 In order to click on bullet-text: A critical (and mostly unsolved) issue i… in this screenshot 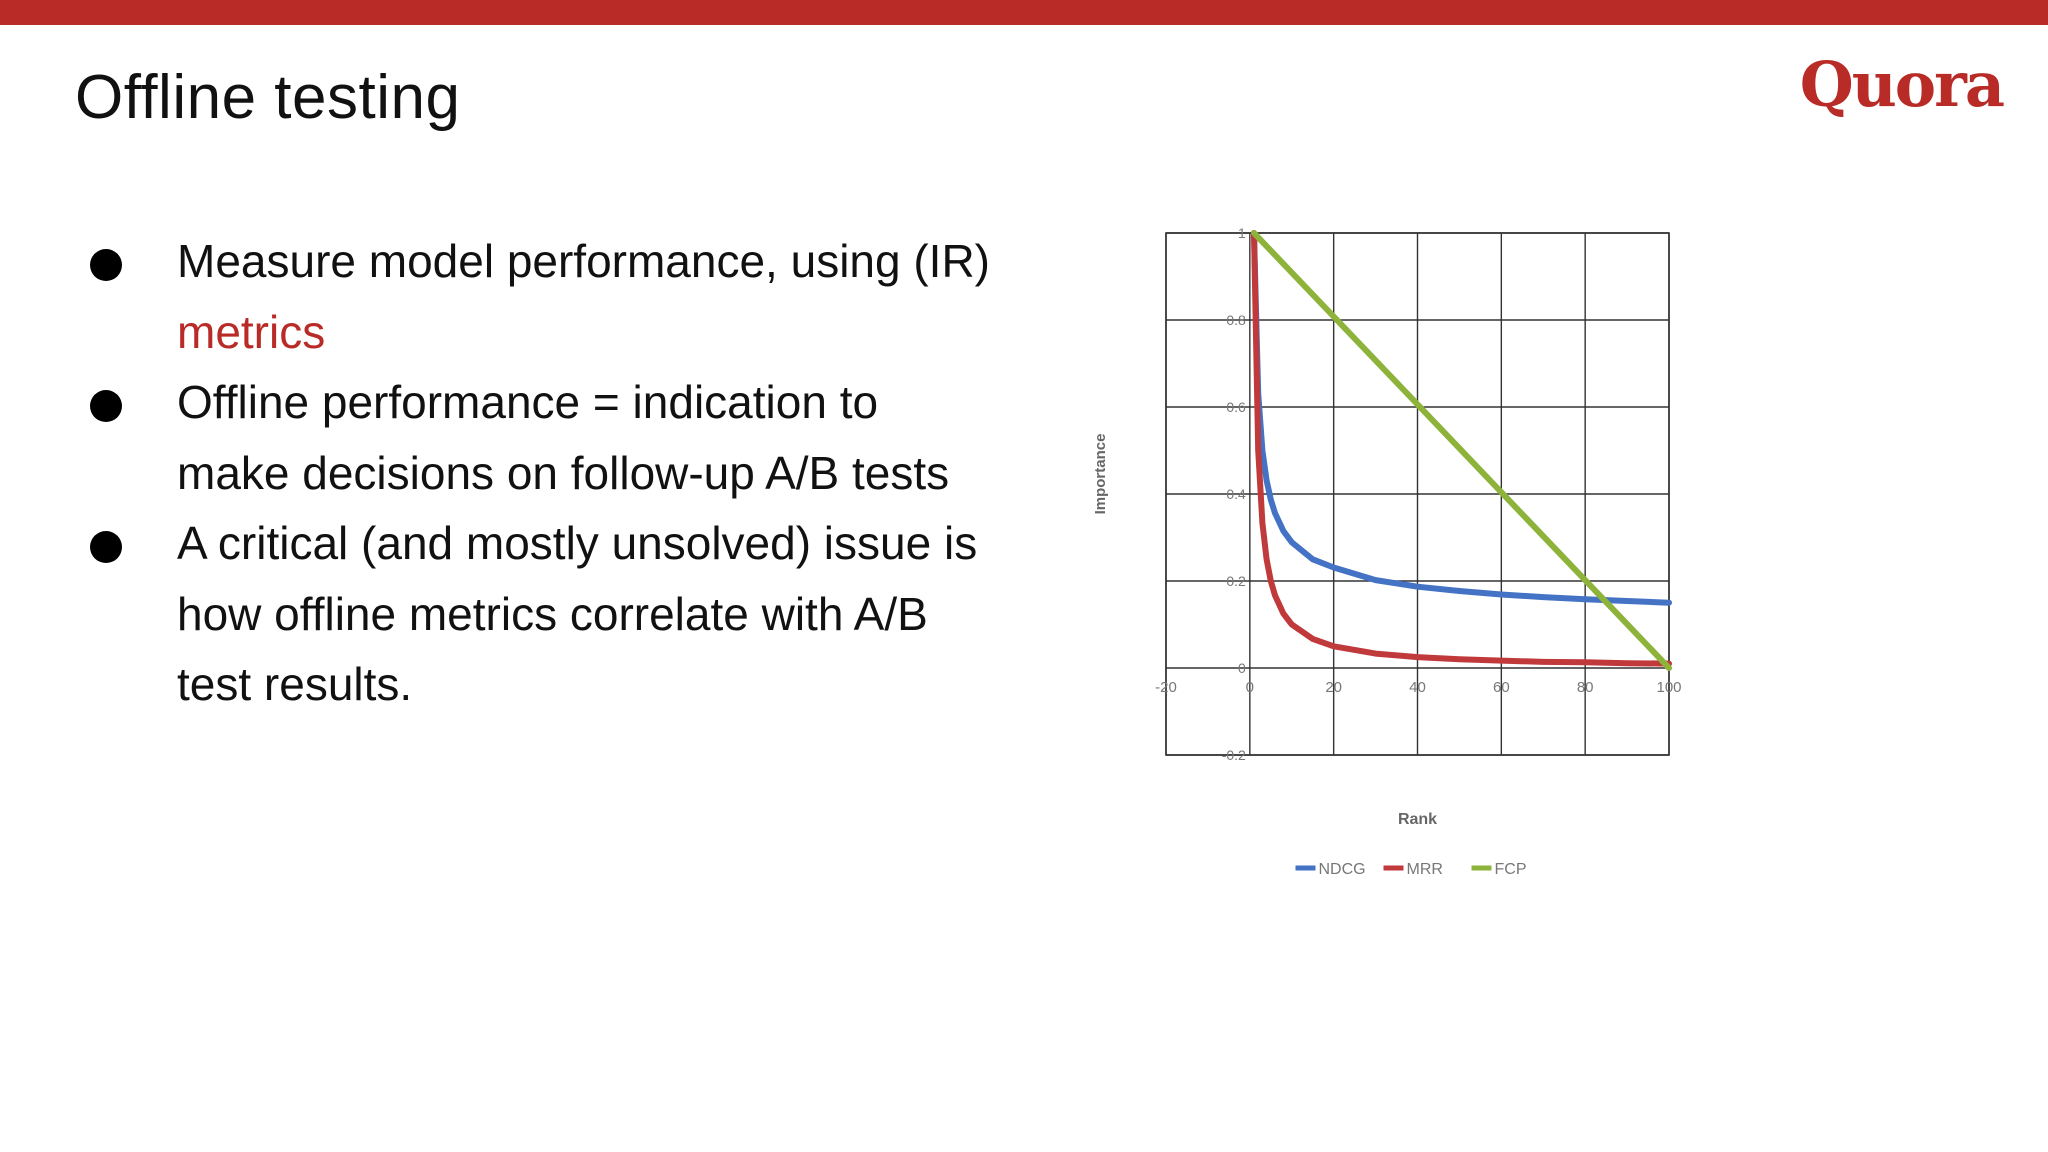, I will do `click(577, 613)`.